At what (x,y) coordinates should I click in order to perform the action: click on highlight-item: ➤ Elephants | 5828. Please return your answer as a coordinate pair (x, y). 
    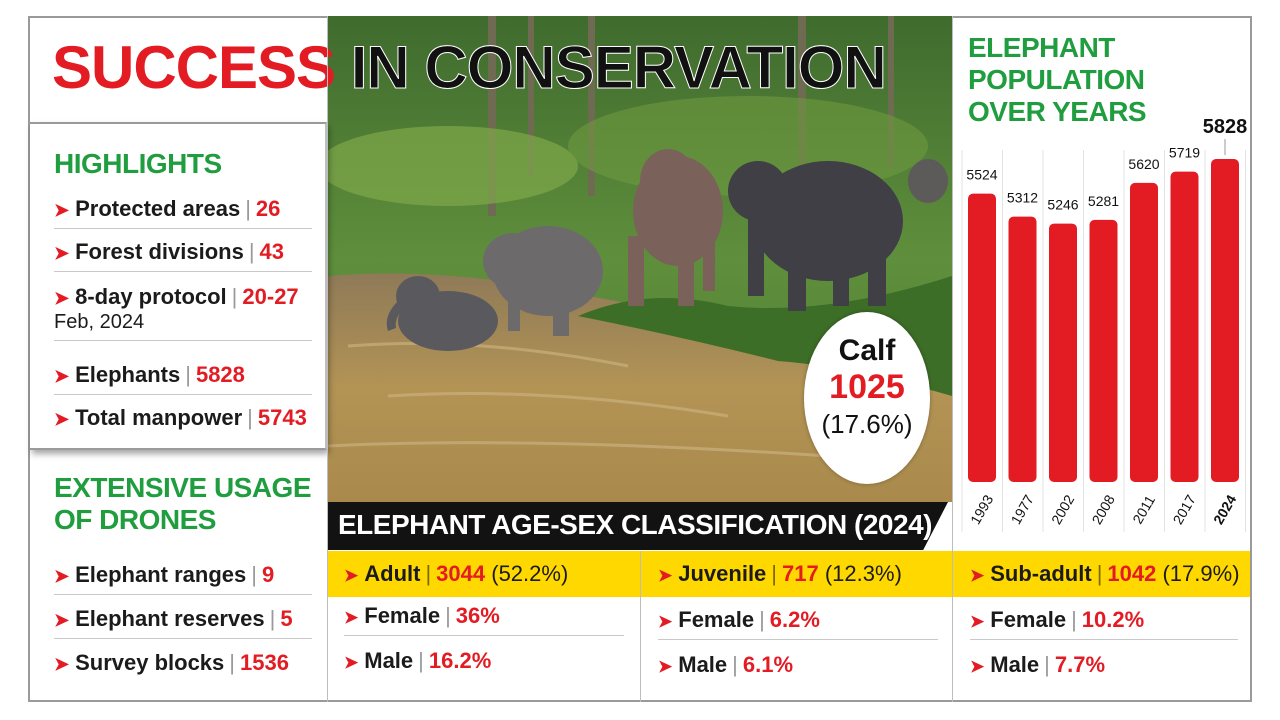
    Looking at the image, I should click on (183, 379).